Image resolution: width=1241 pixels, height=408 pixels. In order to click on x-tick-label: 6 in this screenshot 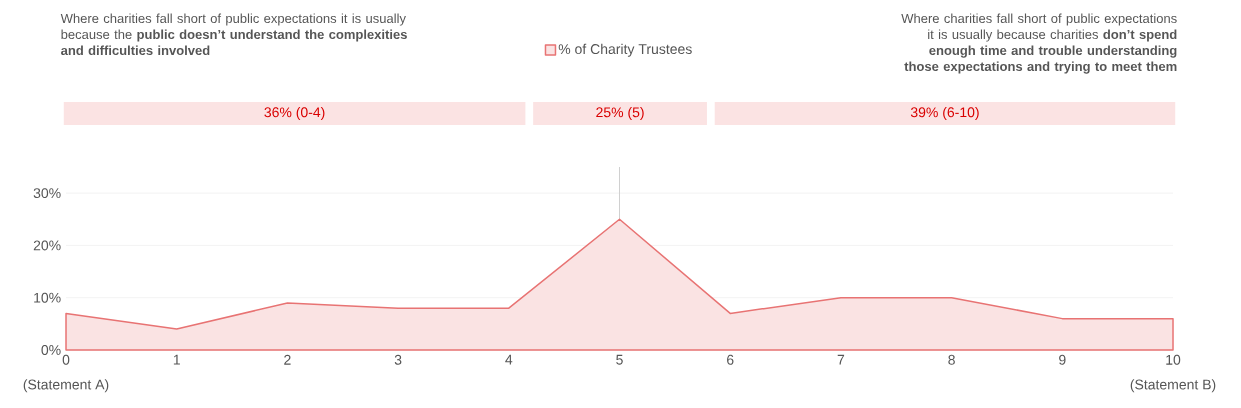, I will do `click(730, 359)`.